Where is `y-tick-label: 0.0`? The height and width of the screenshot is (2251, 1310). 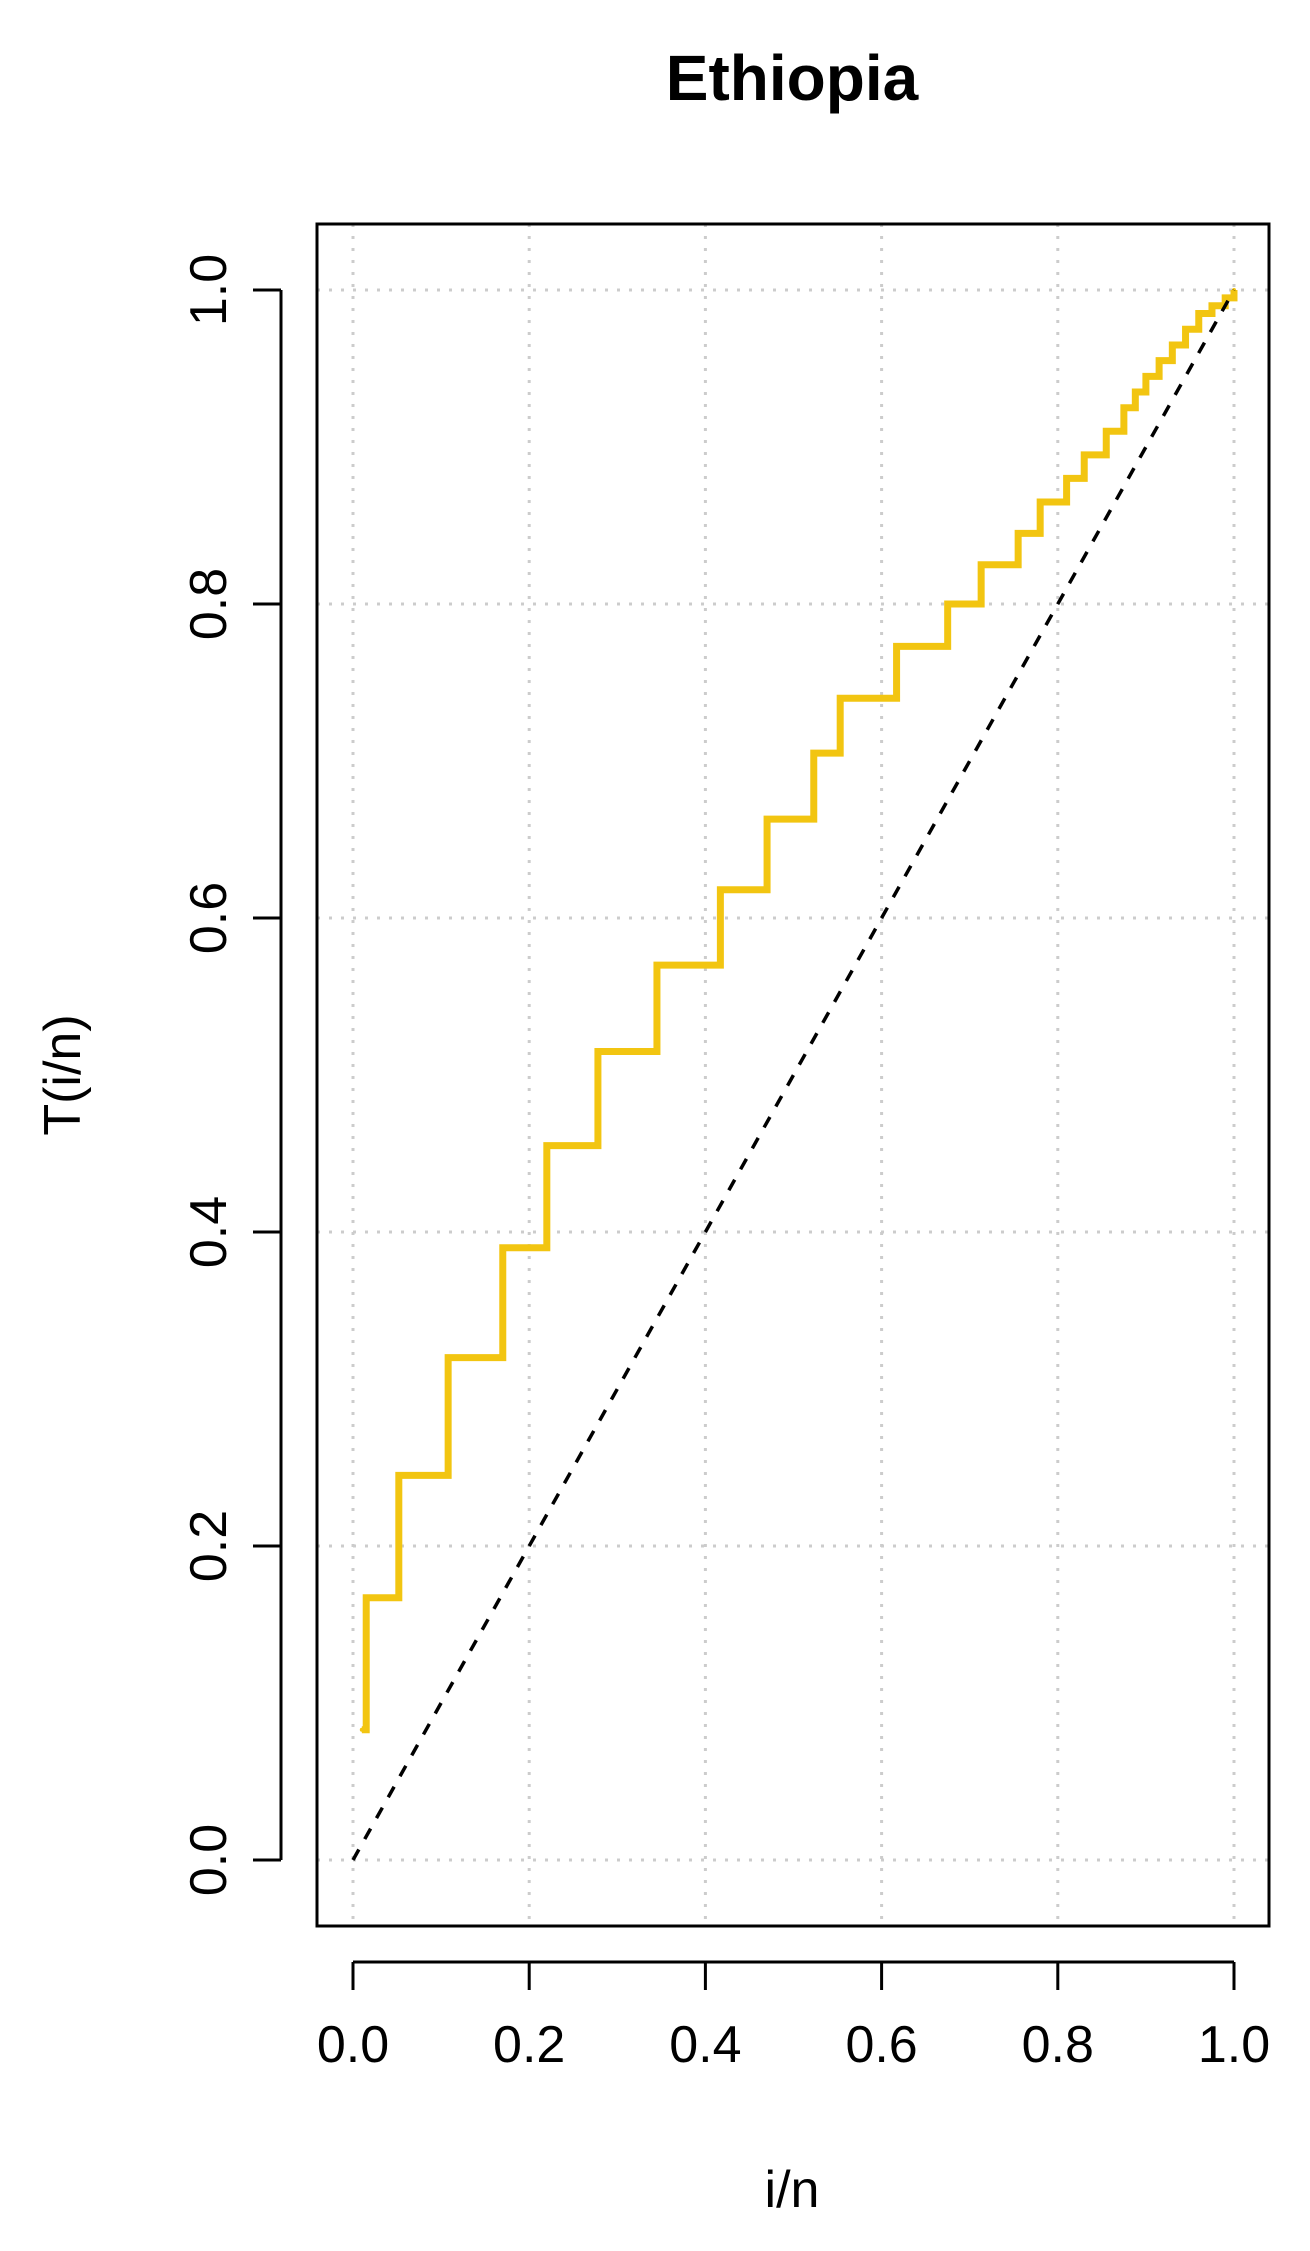
y-tick-label: 0.0 is located at coordinates (209, 1860).